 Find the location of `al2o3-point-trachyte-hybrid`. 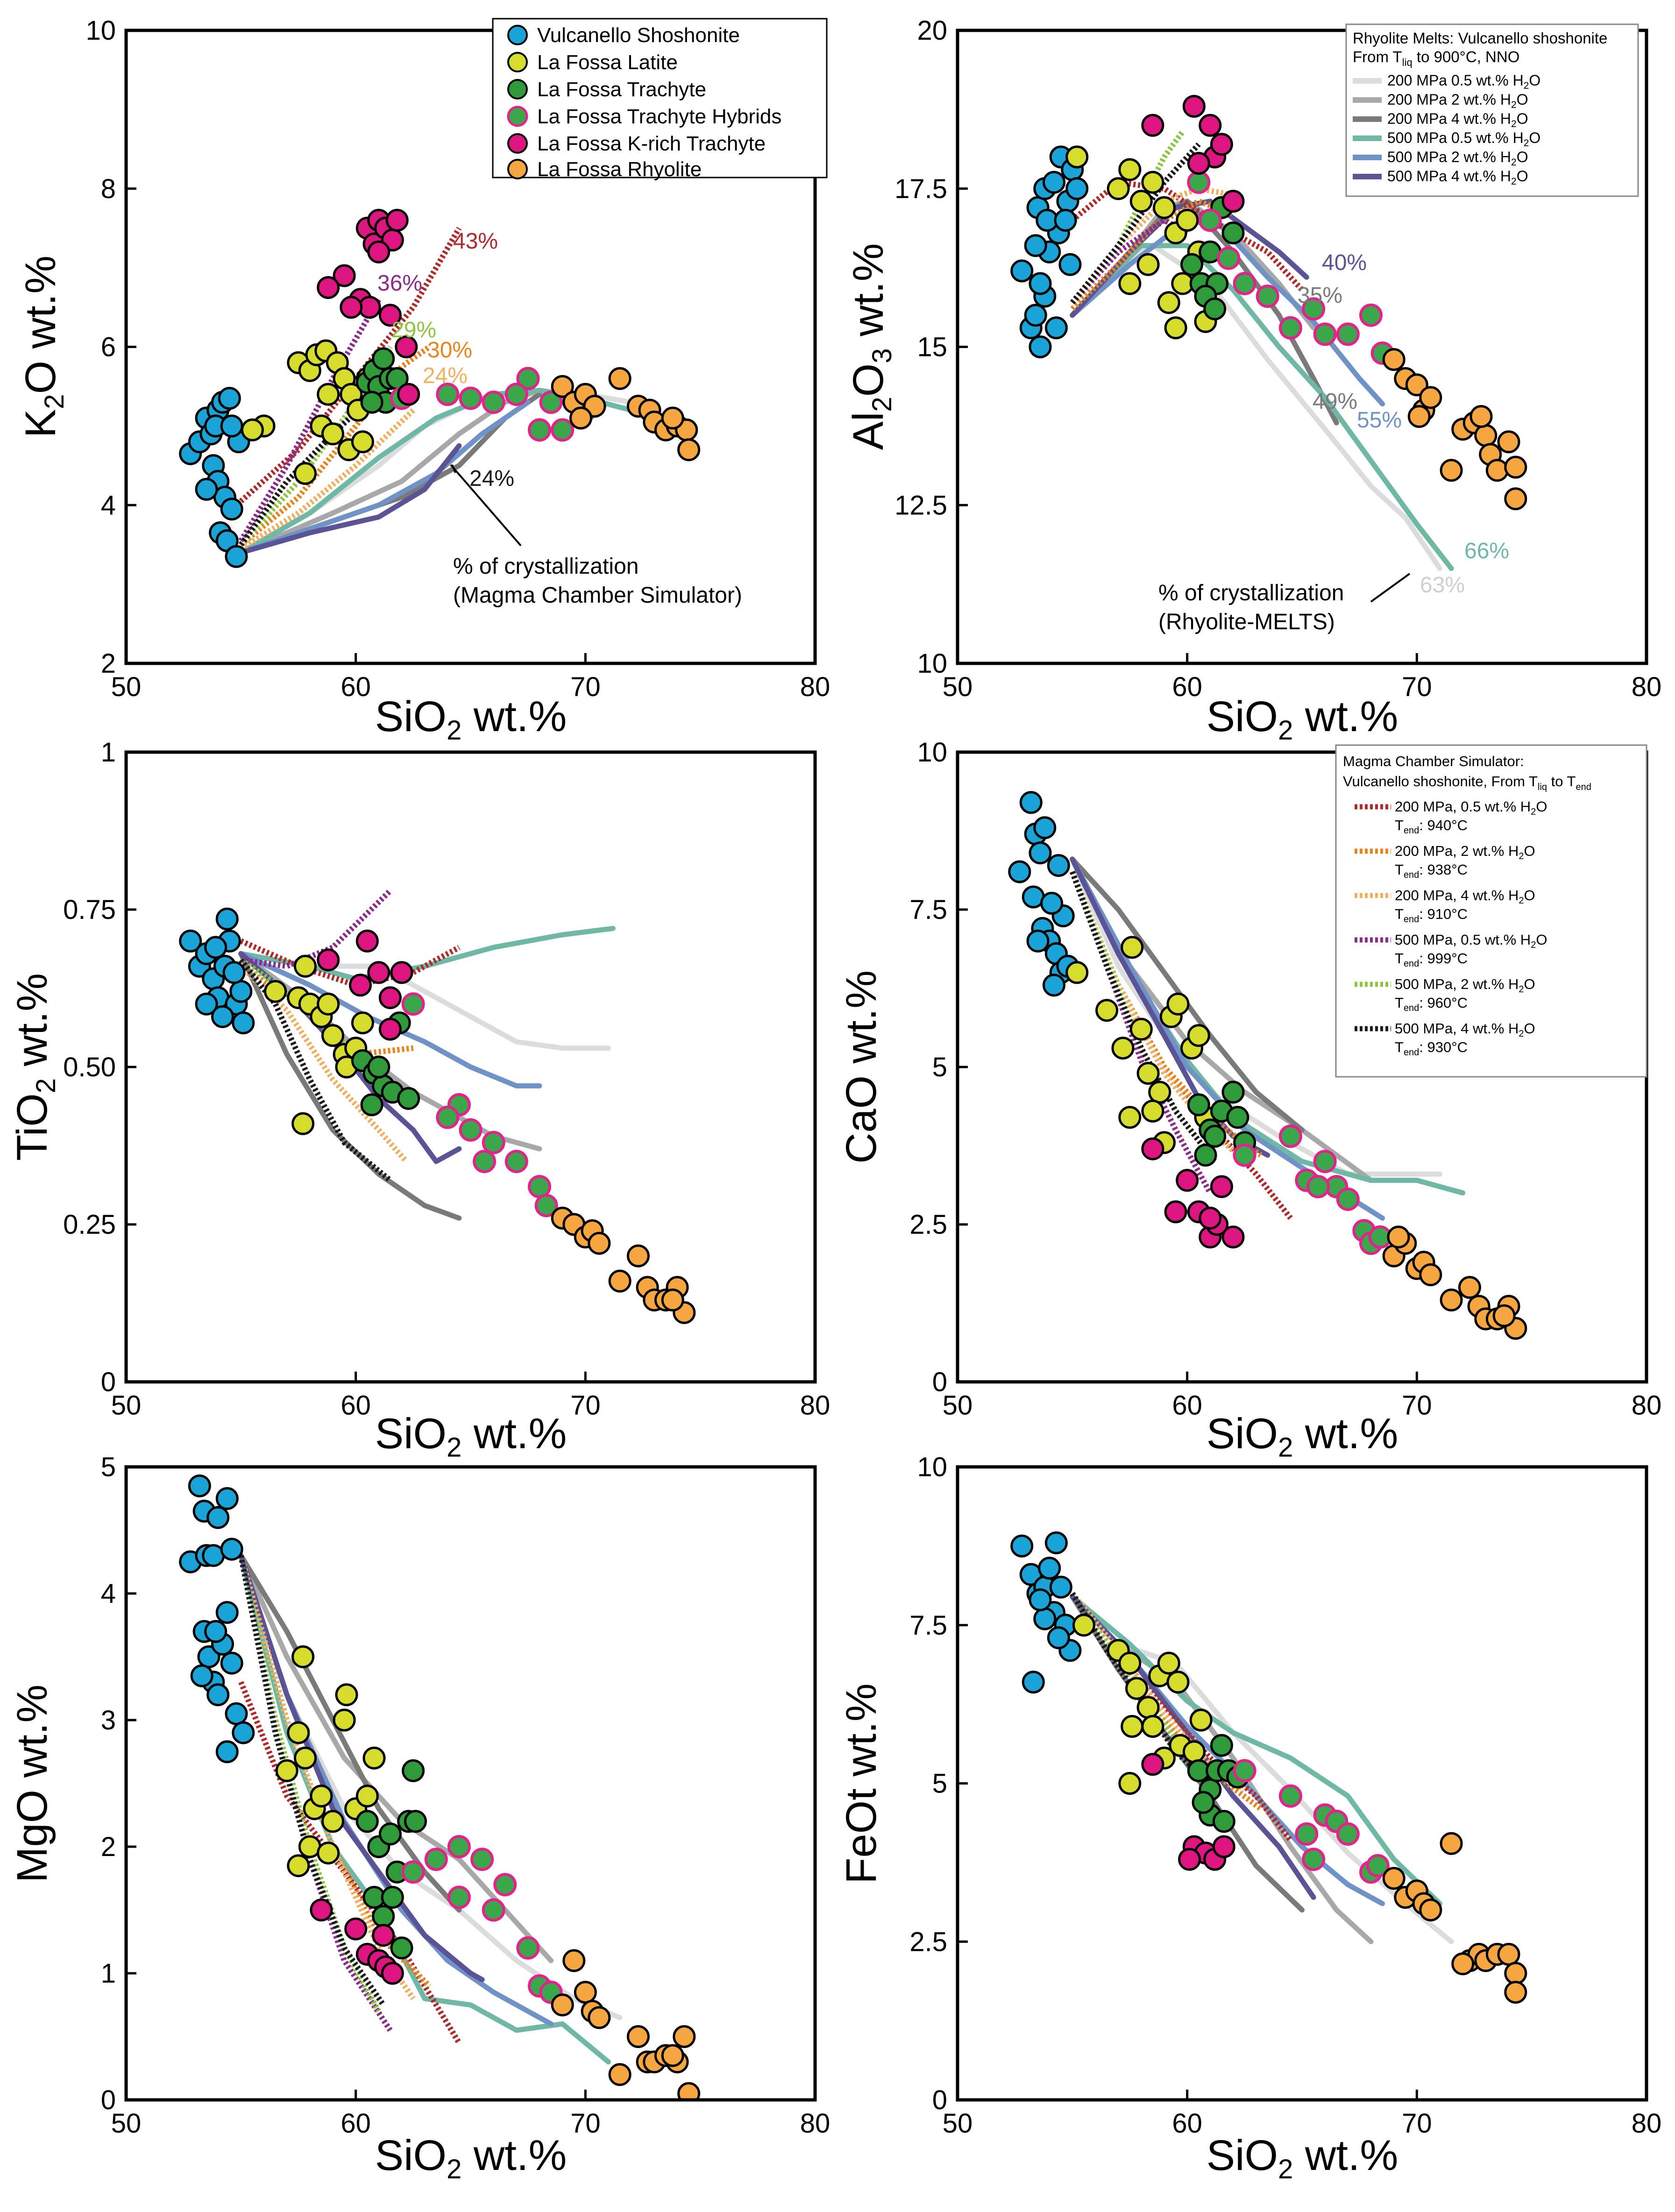

al2o3-point-trachyte-hybrid is located at coordinates (1229, 258).